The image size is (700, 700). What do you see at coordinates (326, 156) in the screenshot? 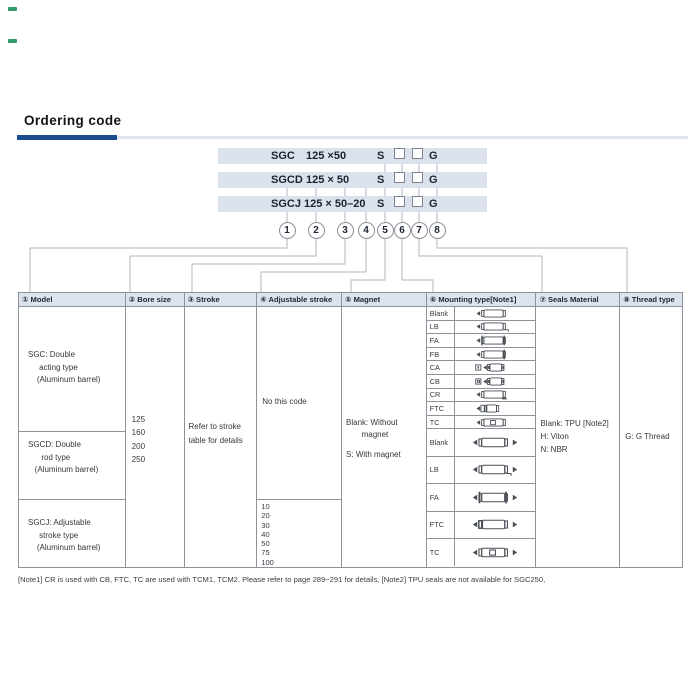
I see `code-size: 125 ×50` at bounding box center [326, 156].